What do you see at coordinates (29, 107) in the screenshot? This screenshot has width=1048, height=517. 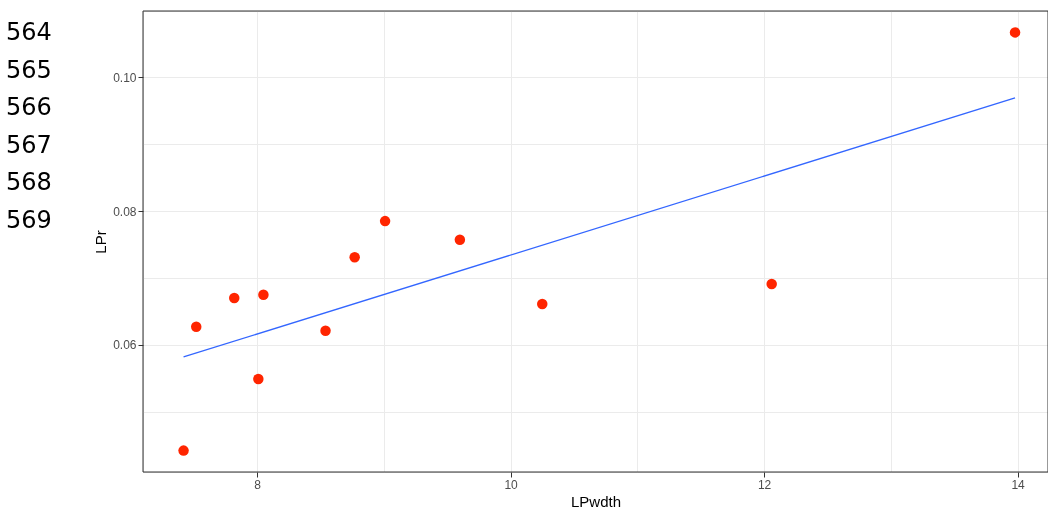 I see `text: 566` at bounding box center [29, 107].